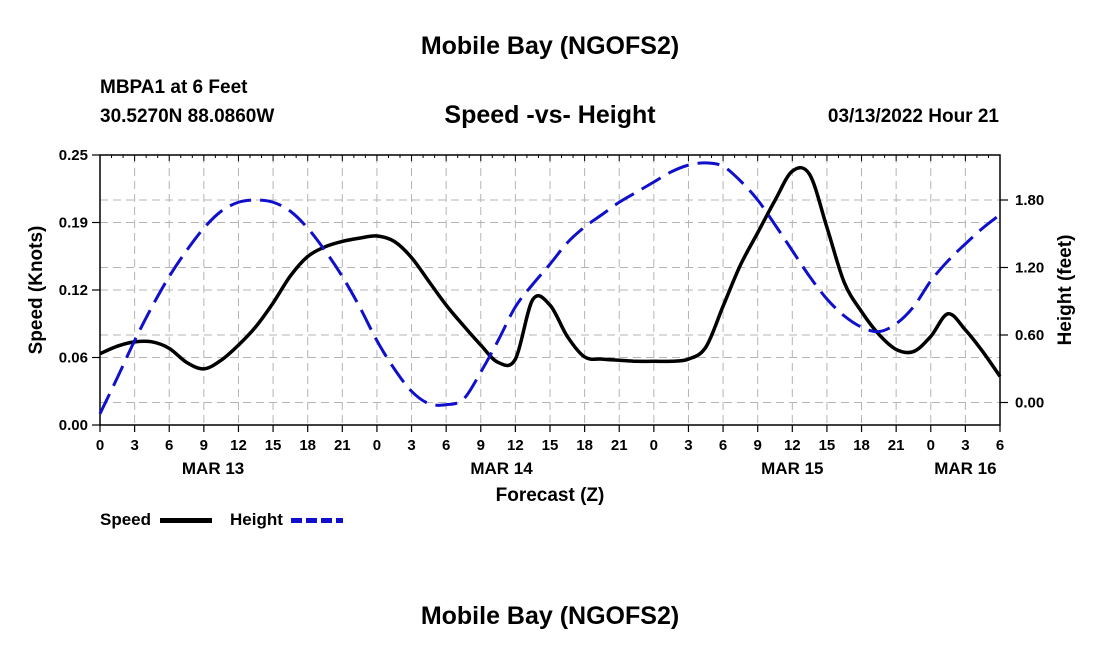 This screenshot has height=650, width=1100. What do you see at coordinates (913, 116) in the screenshot?
I see `forecast-timestamp: 03/13/2022 Hour 21` at bounding box center [913, 116].